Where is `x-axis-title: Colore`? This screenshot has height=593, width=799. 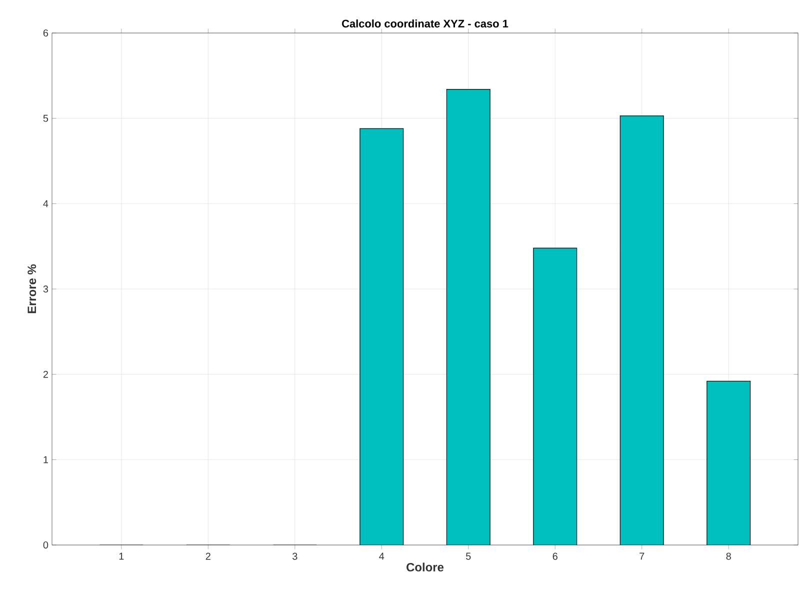 x-axis-title: Colore is located at coordinates (425, 567).